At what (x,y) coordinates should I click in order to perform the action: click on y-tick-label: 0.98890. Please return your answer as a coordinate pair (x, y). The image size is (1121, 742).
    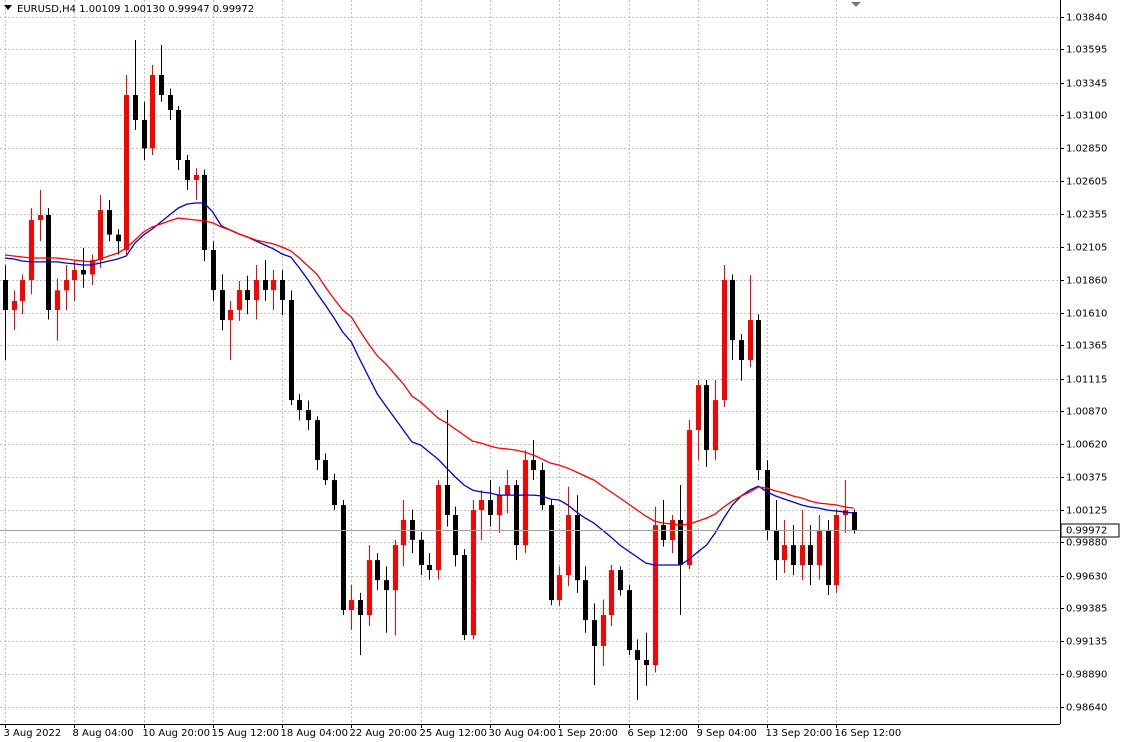
    Looking at the image, I should click on (1086, 675).